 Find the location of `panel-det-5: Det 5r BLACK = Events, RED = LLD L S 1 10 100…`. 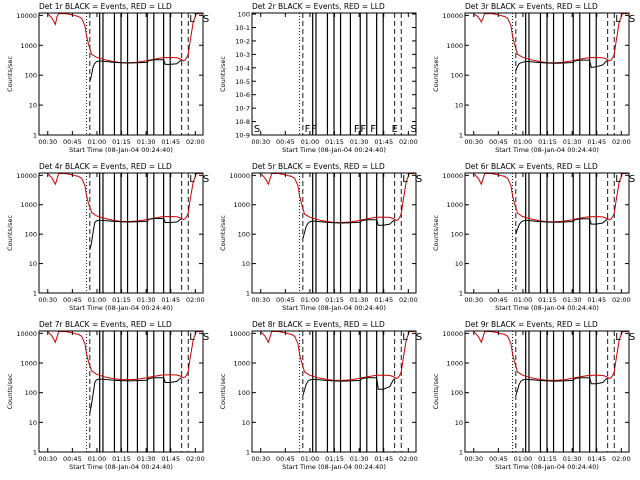

panel-det-5: Det 5r BLACK = Events, RED = LLD L S 1 10 100… is located at coordinates (320, 237).